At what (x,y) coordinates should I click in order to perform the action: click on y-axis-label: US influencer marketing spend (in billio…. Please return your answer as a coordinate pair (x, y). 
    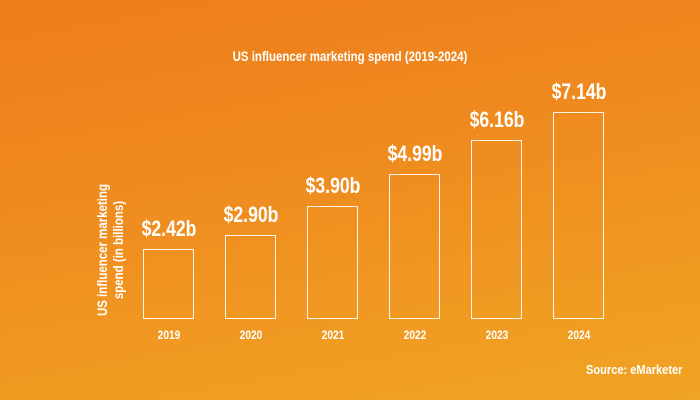
    Looking at the image, I should click on (110, 250).